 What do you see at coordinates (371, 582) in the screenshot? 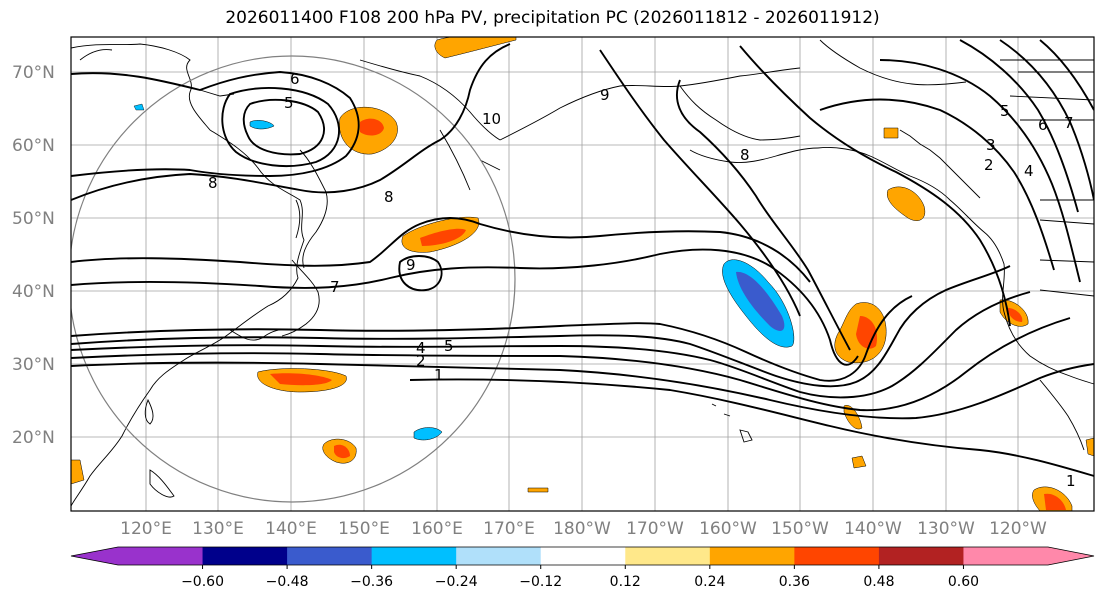
I see `colorbar-tick-label: −0.36` at bounding box center [371, 582].